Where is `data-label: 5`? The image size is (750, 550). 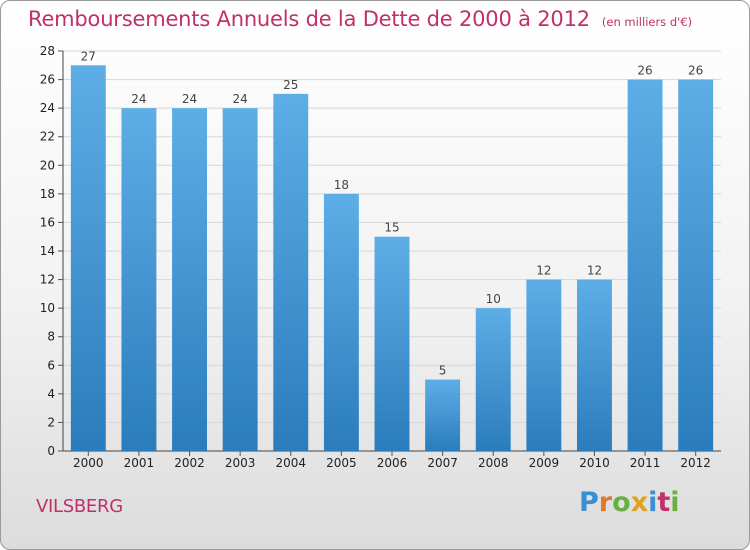 data-label: 5 is located at coordinates (443, 371).